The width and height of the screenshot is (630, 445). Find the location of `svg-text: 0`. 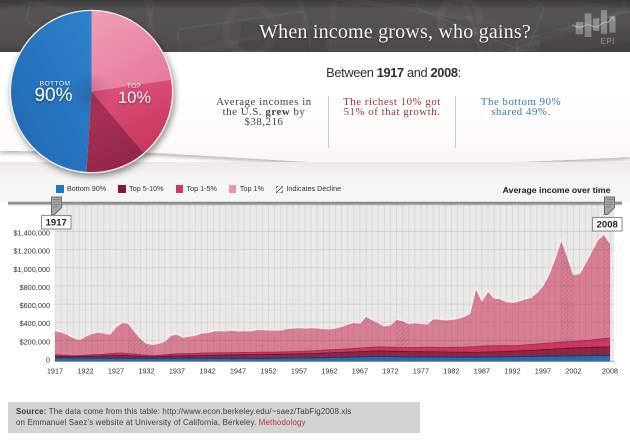

svg-text: 0 is located at coordinates (48, 360).